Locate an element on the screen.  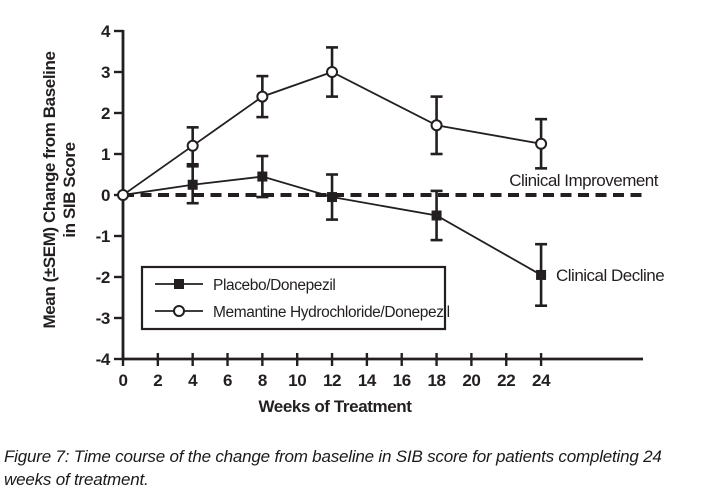
y-tick-label: 3 is located at coordinates (105, 72).